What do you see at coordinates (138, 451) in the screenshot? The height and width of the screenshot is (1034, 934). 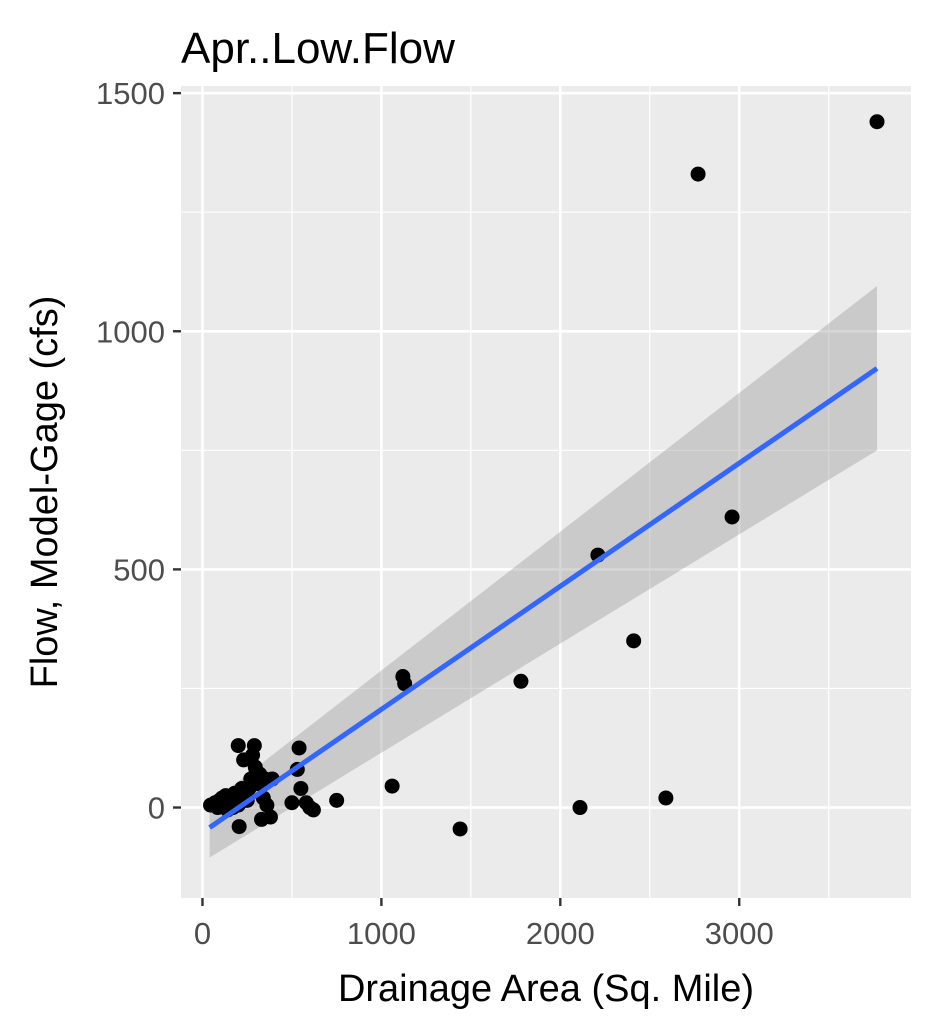 I see `y-axis: 0 500 1000 1500` at bounding box center [138, 451].